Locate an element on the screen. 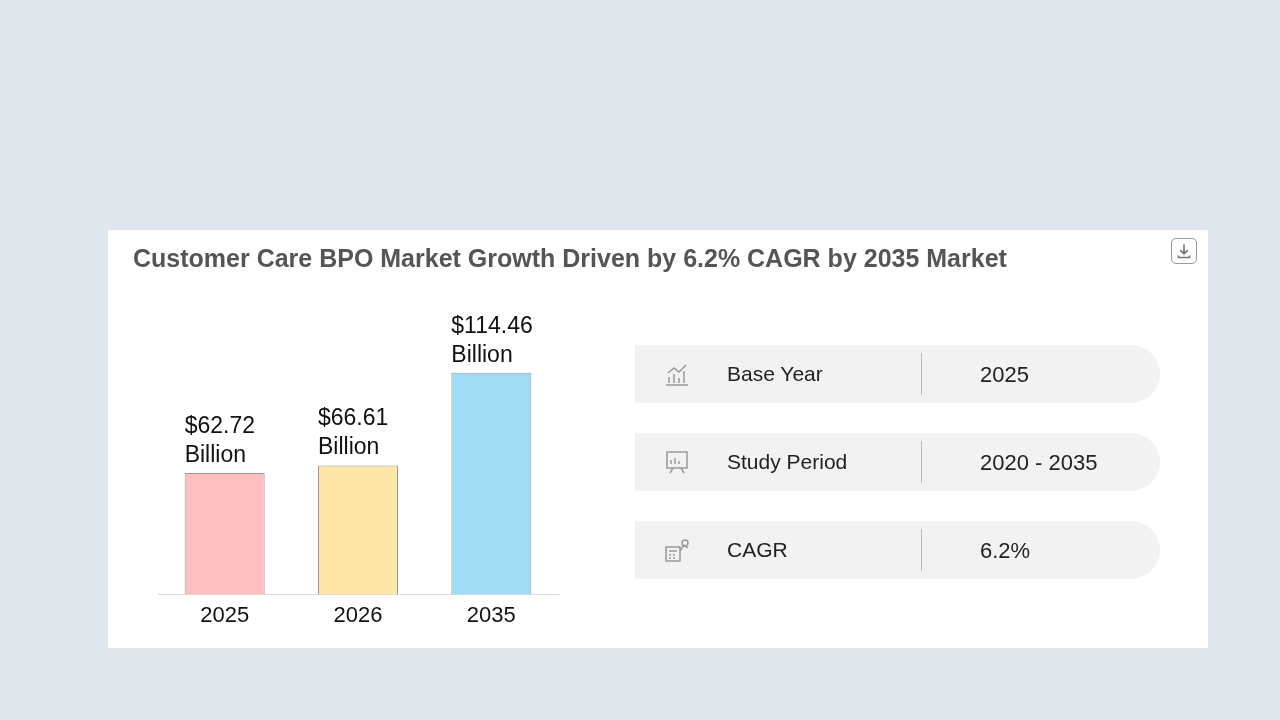  text: Base Year is located at coordinates (775, 374).